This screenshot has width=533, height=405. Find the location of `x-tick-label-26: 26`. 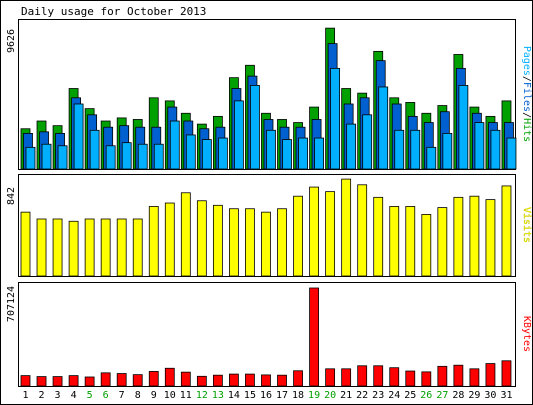

x-tick-label-26: 26 is located at coordinates (426, 395).